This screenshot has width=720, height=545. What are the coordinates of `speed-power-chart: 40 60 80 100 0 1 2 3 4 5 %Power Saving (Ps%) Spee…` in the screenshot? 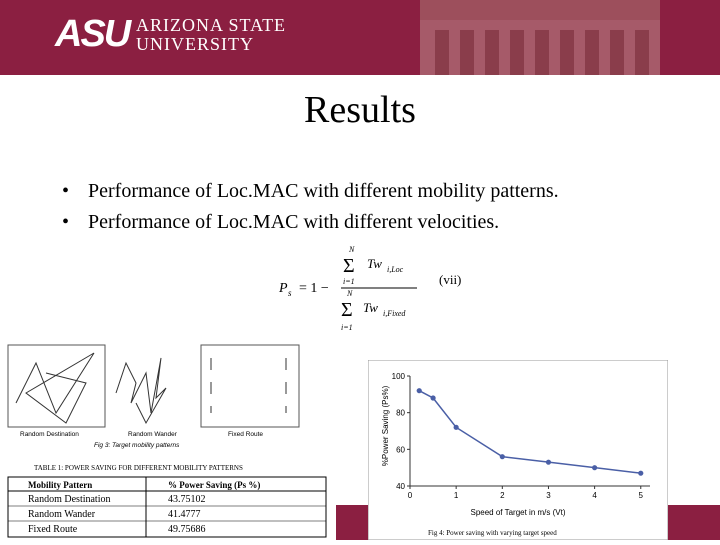 It's located at (518, 450).